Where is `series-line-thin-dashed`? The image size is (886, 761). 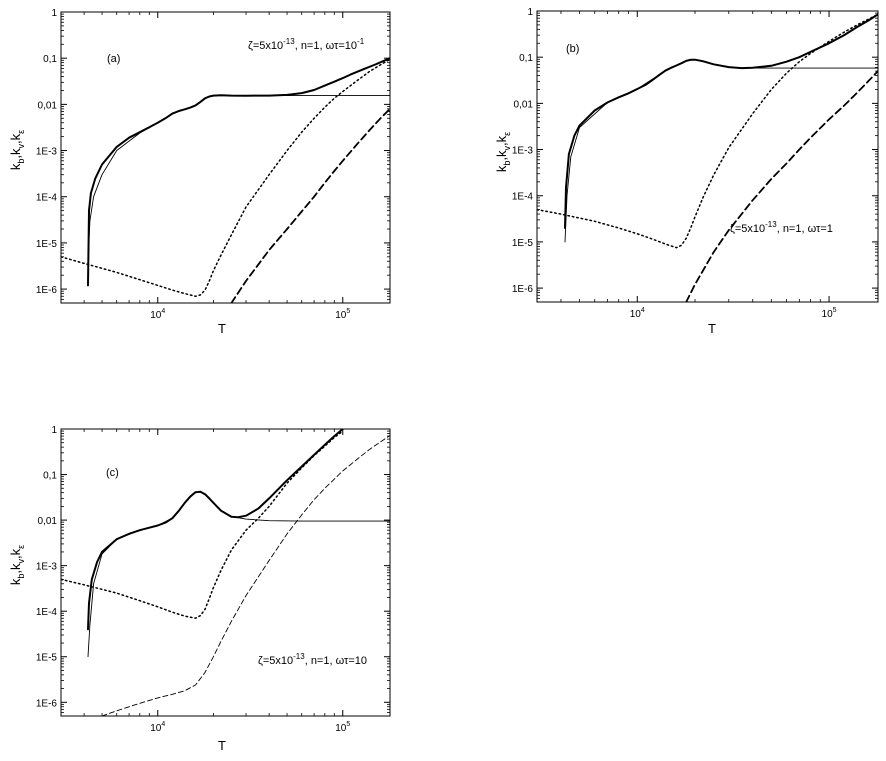
series-line-thin-dashed is located at coordinates (245, 575).